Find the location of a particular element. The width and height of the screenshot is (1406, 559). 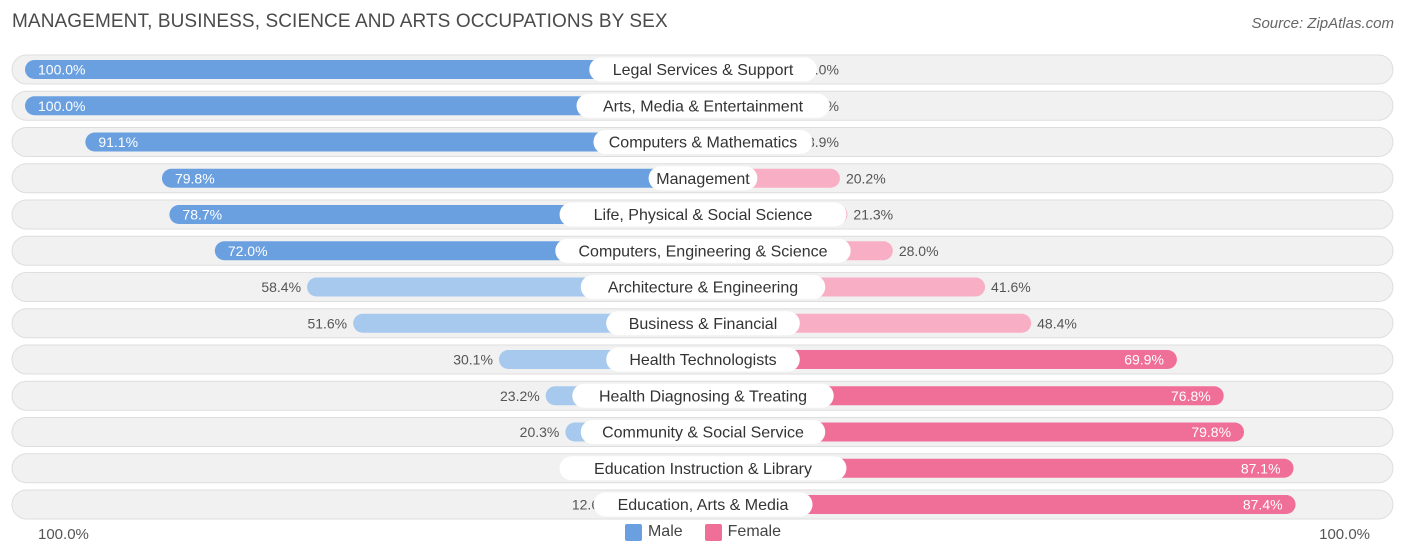

legend-swatch-male is located at coordinates (633, 532).